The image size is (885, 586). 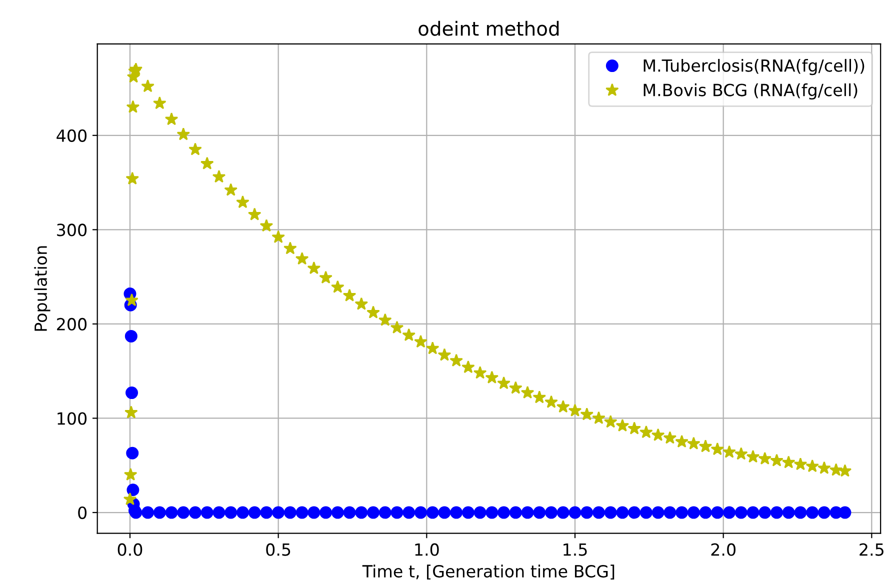 What do you see at coordinates (72, 418) in the screenshot?
I see `y-tick-label: 100` at bounding box center [72, 418].